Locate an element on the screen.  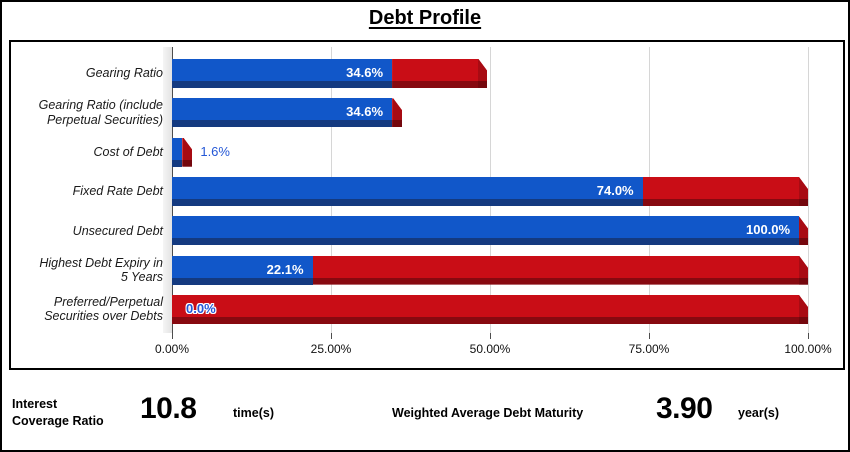
value-label: 22.1% is located at coordinates (285, 269).